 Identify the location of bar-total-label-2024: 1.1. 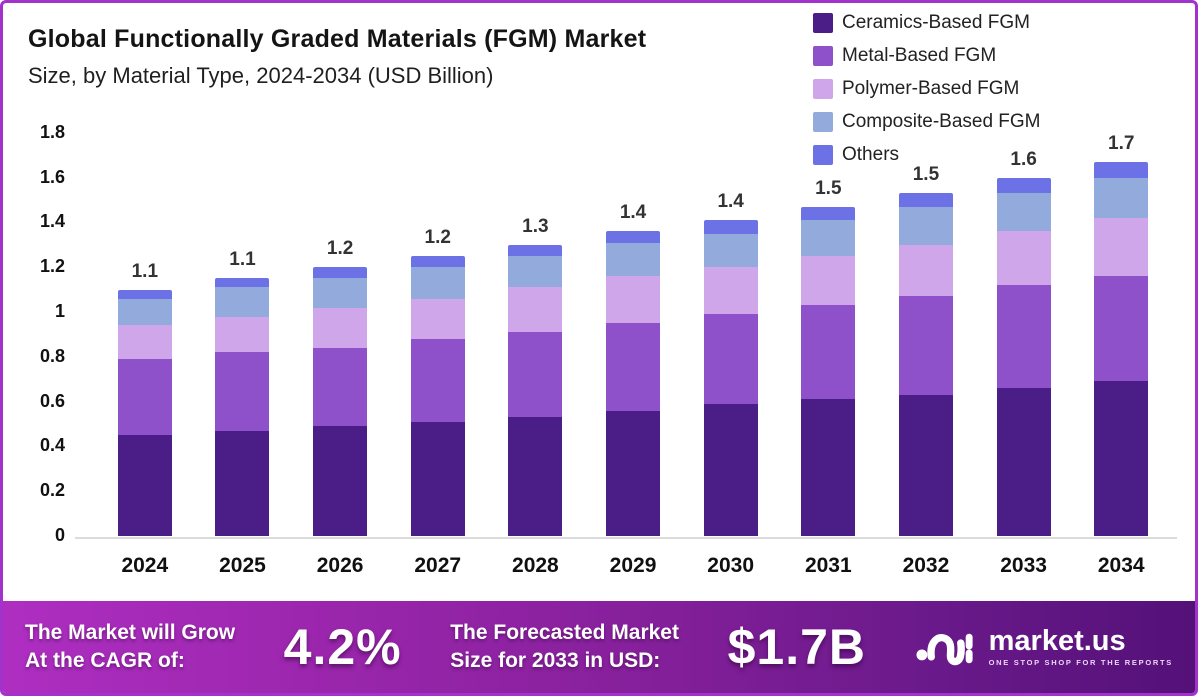
(145, 271).